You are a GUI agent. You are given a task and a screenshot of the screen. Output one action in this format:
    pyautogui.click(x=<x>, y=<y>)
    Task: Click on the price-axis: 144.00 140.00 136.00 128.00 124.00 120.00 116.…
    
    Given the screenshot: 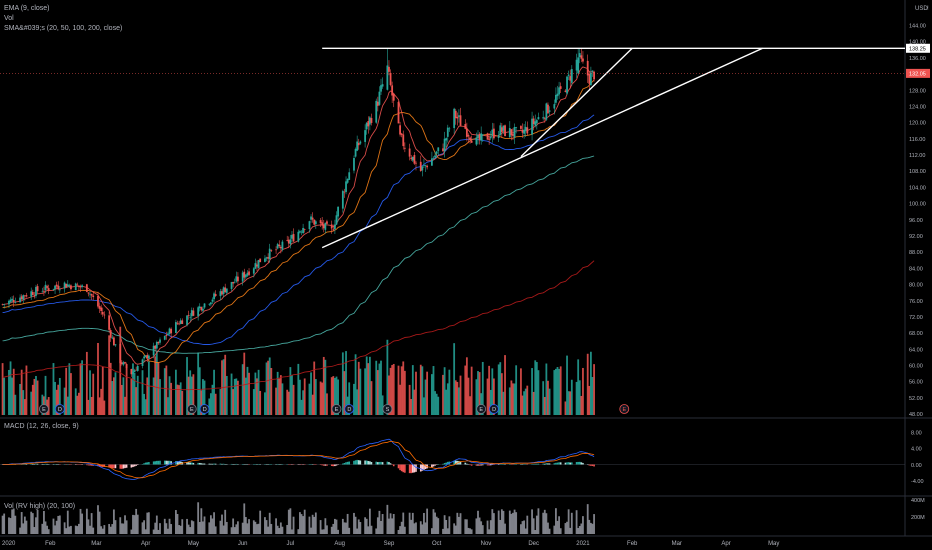 What is the action you would take?
    pyautogui.click(x=917, y=221)
    